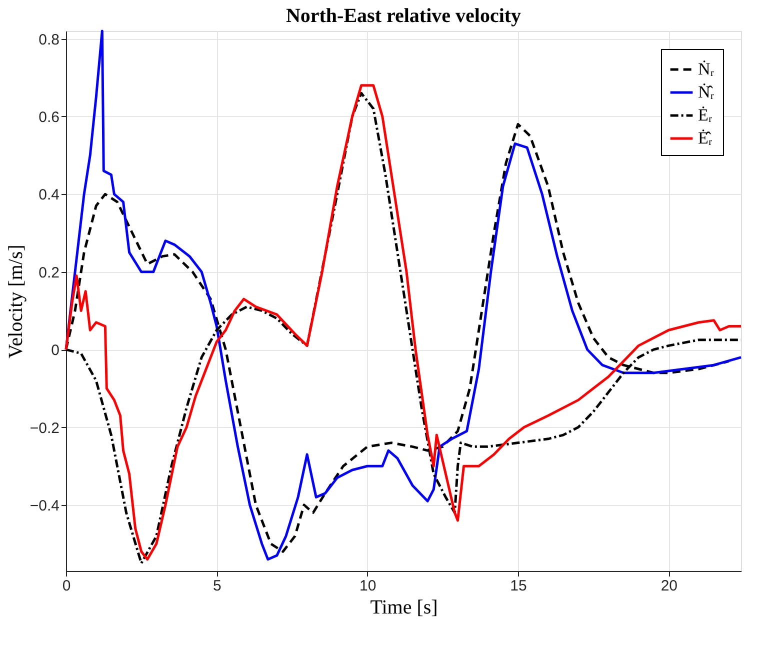  Describe the element at coordinates (367, 586) in the screenshot. I see `x-tick-label: 10` at that location.